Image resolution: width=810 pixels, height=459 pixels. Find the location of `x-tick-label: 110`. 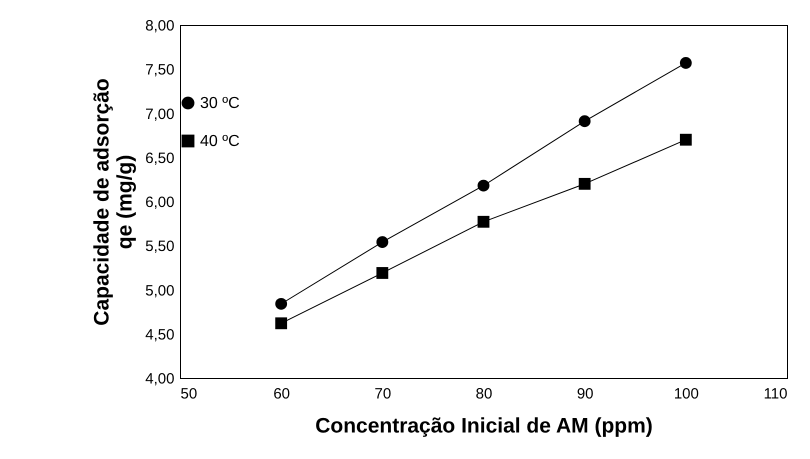

x-tick-label: 110 is located at coordinates (776, 394).